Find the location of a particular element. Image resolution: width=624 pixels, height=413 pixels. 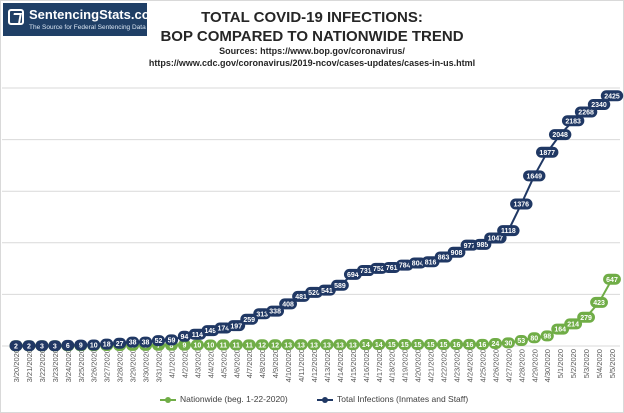

data-label: 52 is located at coordinates (159, 341).